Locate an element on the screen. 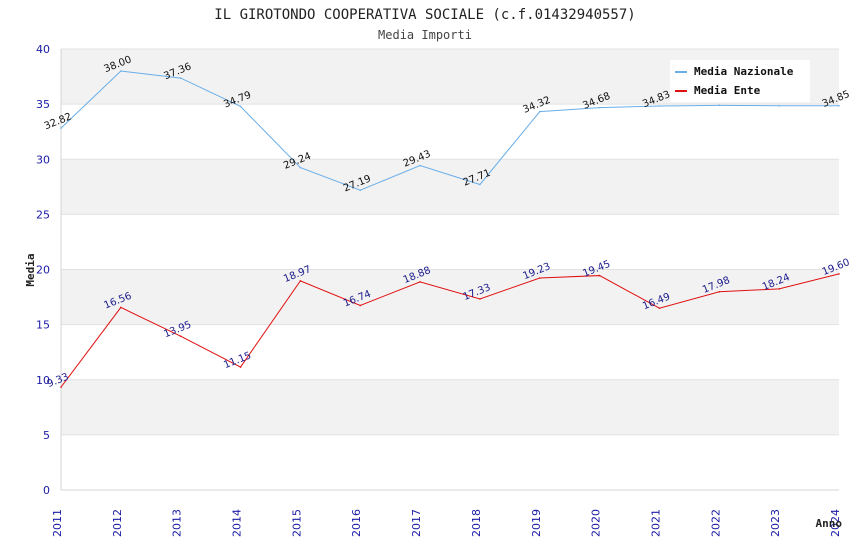 This screenshot has height=550, width=850. data-label: 32.82 is located at coordinates (58, 121).